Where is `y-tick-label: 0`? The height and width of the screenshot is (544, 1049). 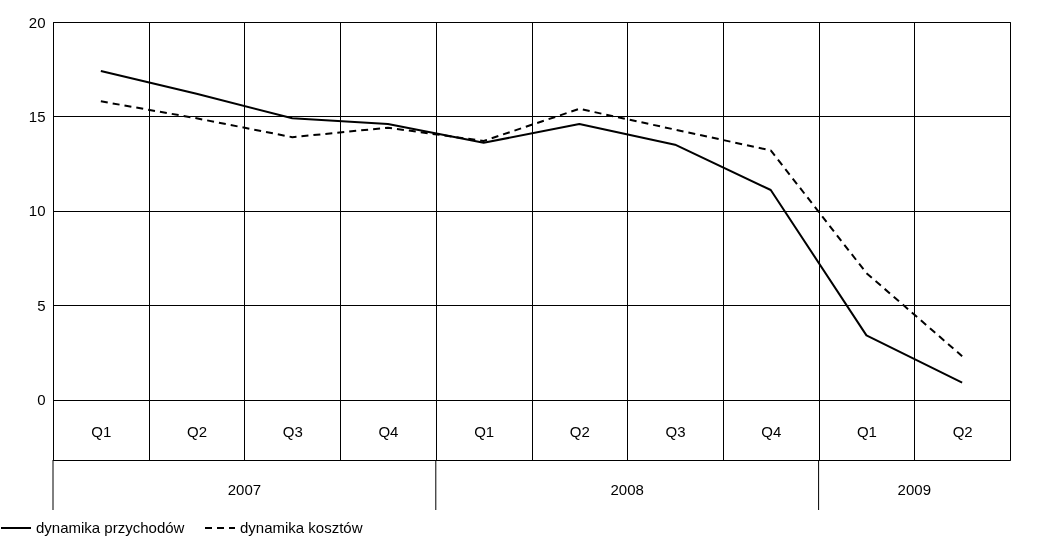
y-tick-label: 0 is located at coordinates (41, 400).